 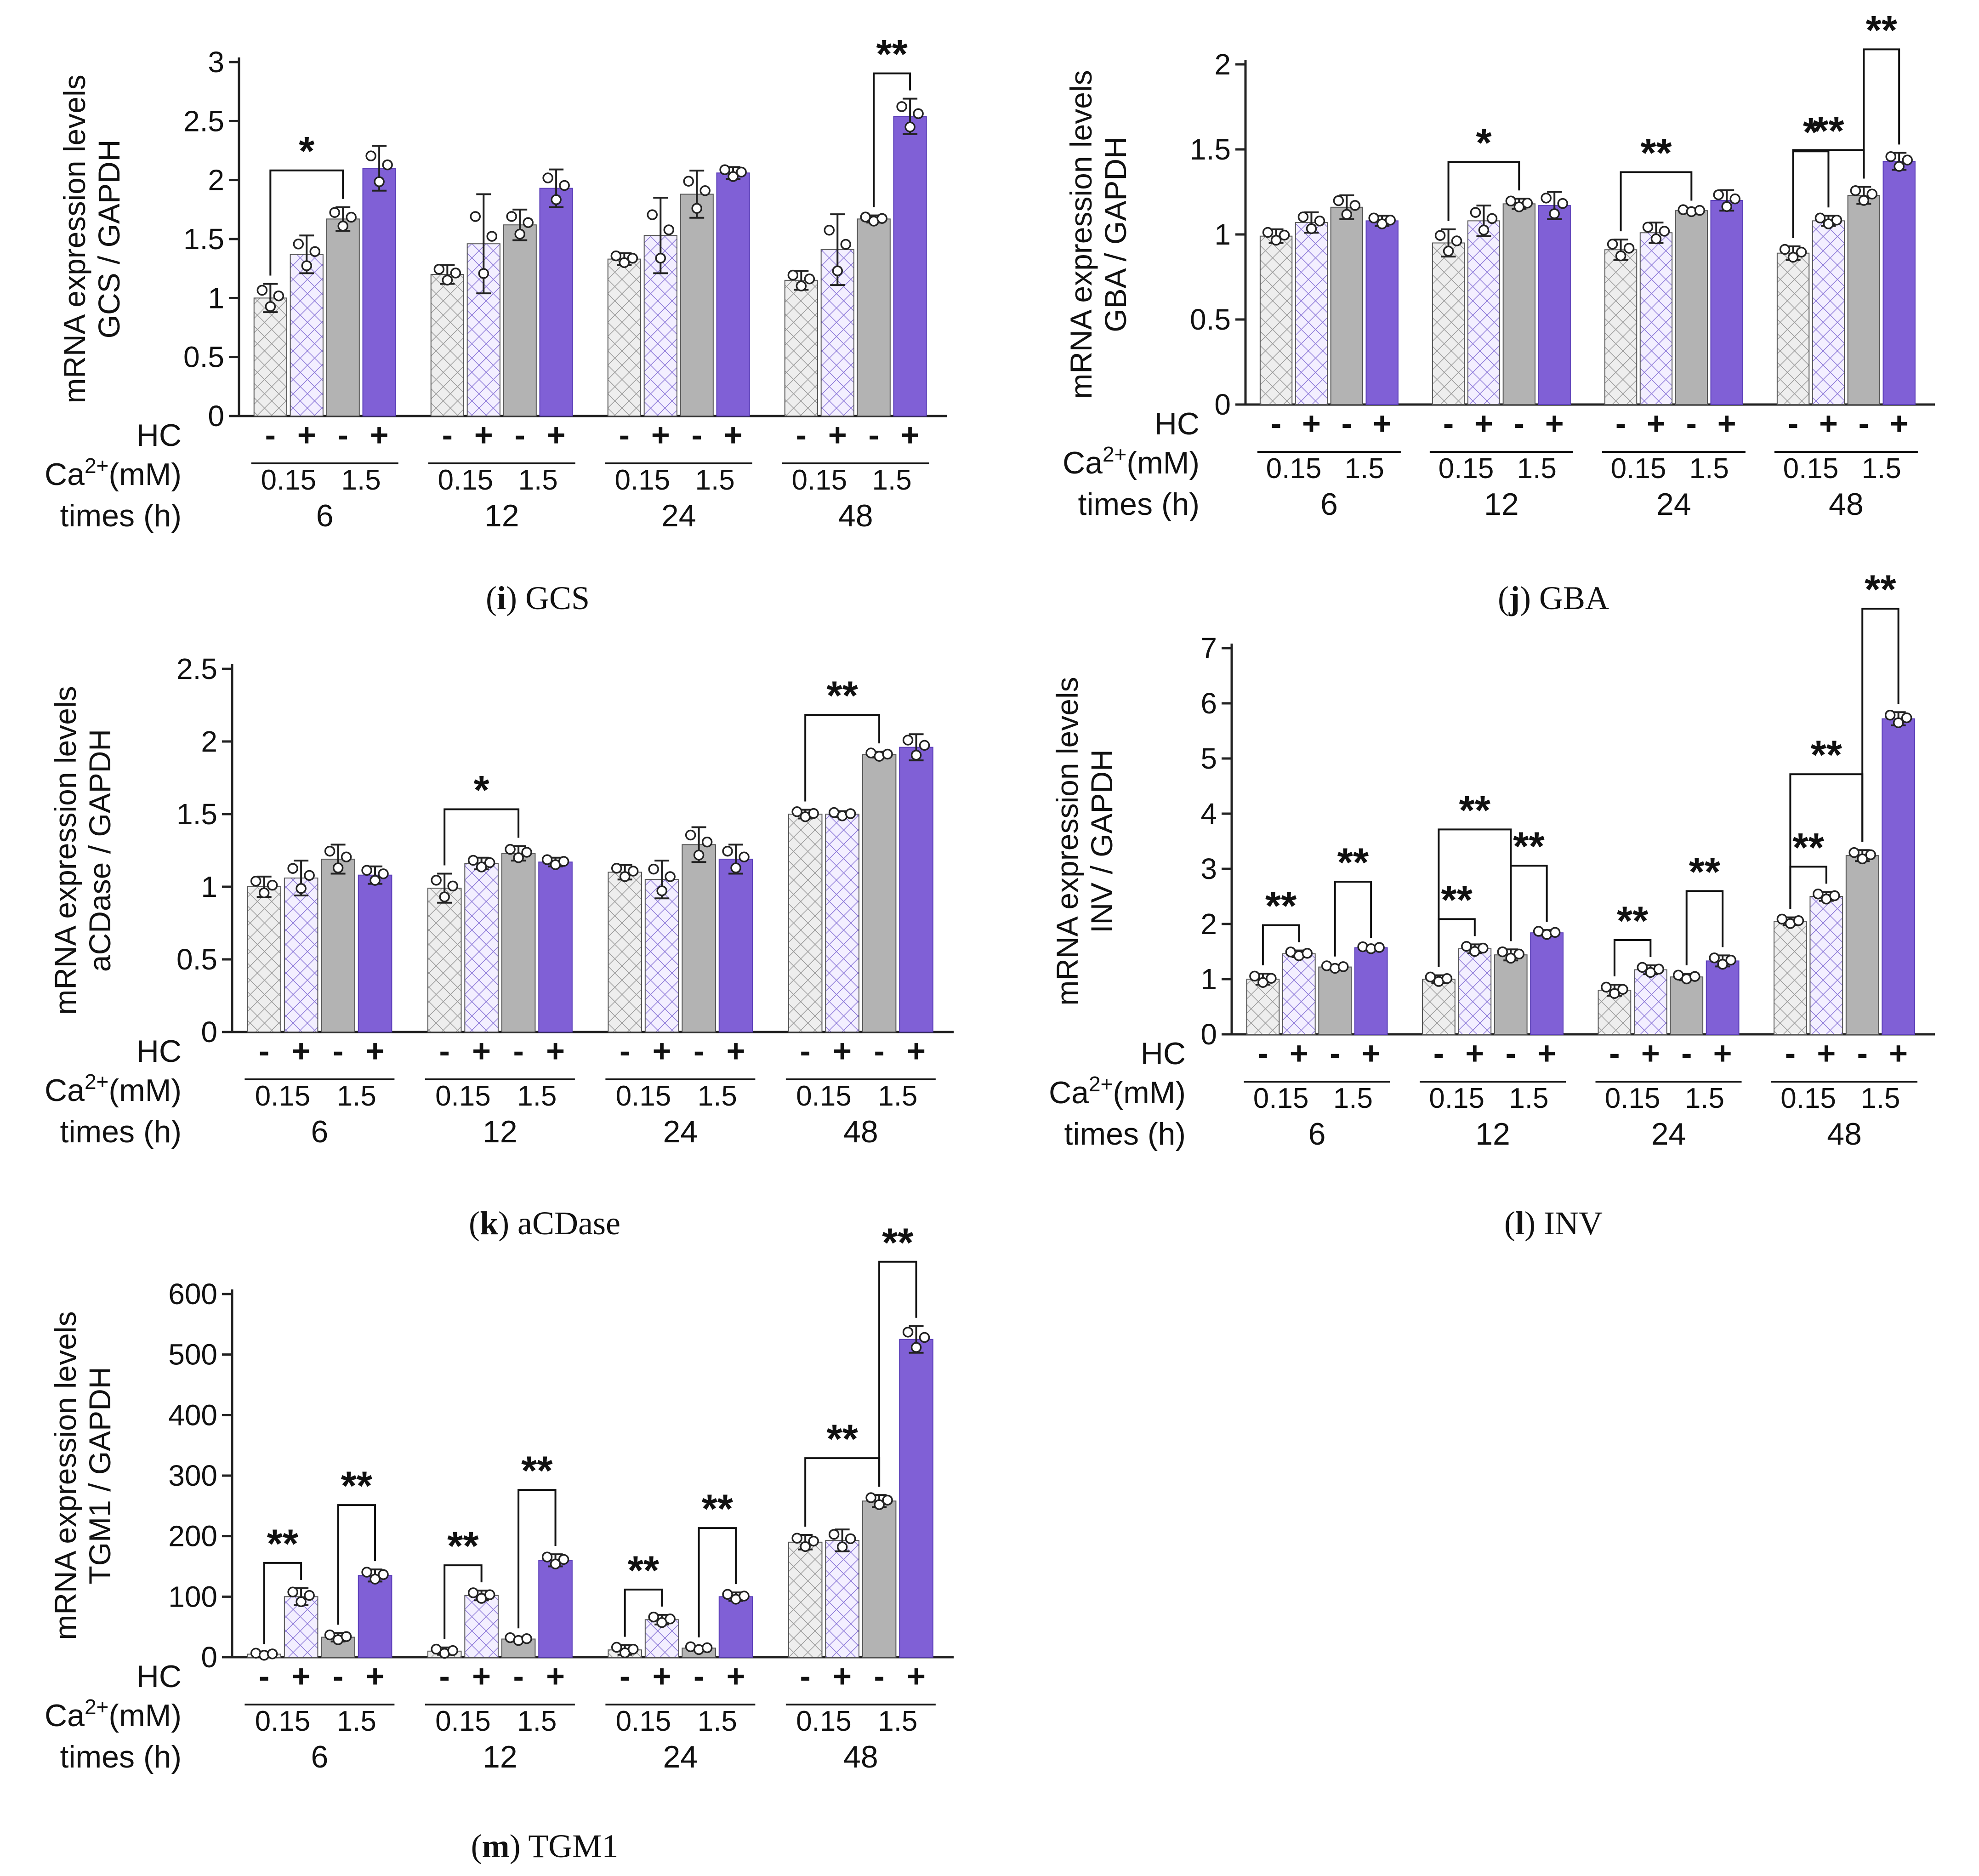 What do you see at coordinates (209, 1032) in the screenshot?
I see `y-tick-label: 0` at bounding box center [209, 1032].